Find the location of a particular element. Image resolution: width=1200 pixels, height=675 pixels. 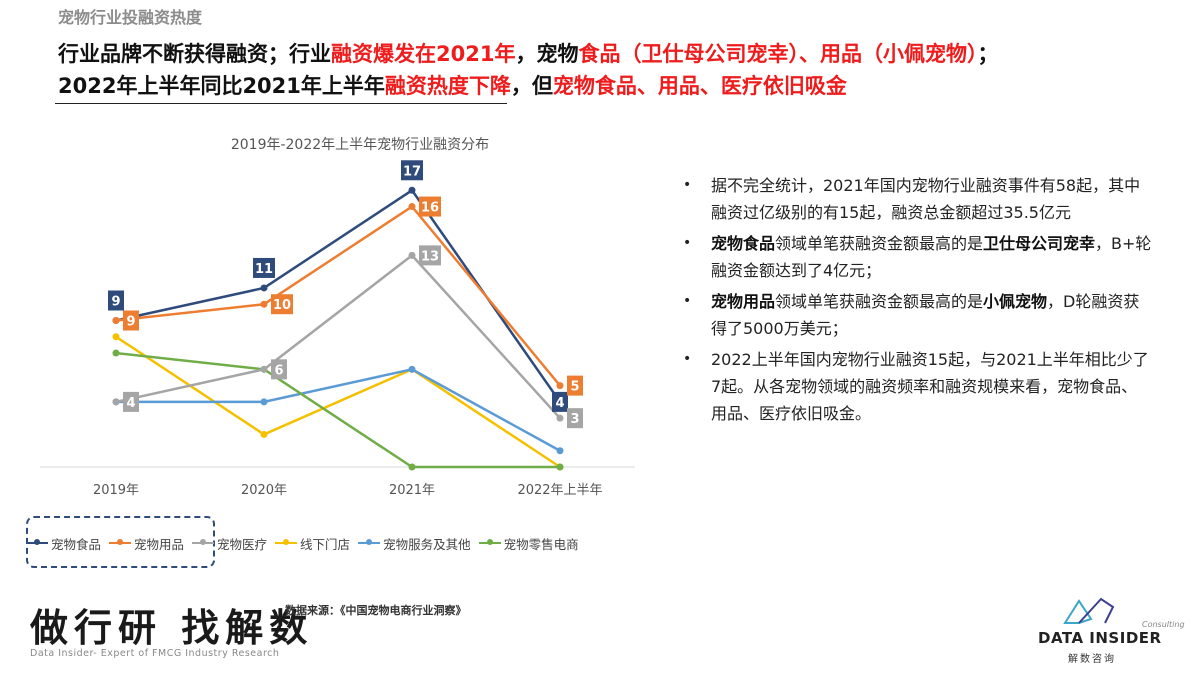

headline-line-1-segment: 融资爆发在2021年 is located at coordinates (423, 54).